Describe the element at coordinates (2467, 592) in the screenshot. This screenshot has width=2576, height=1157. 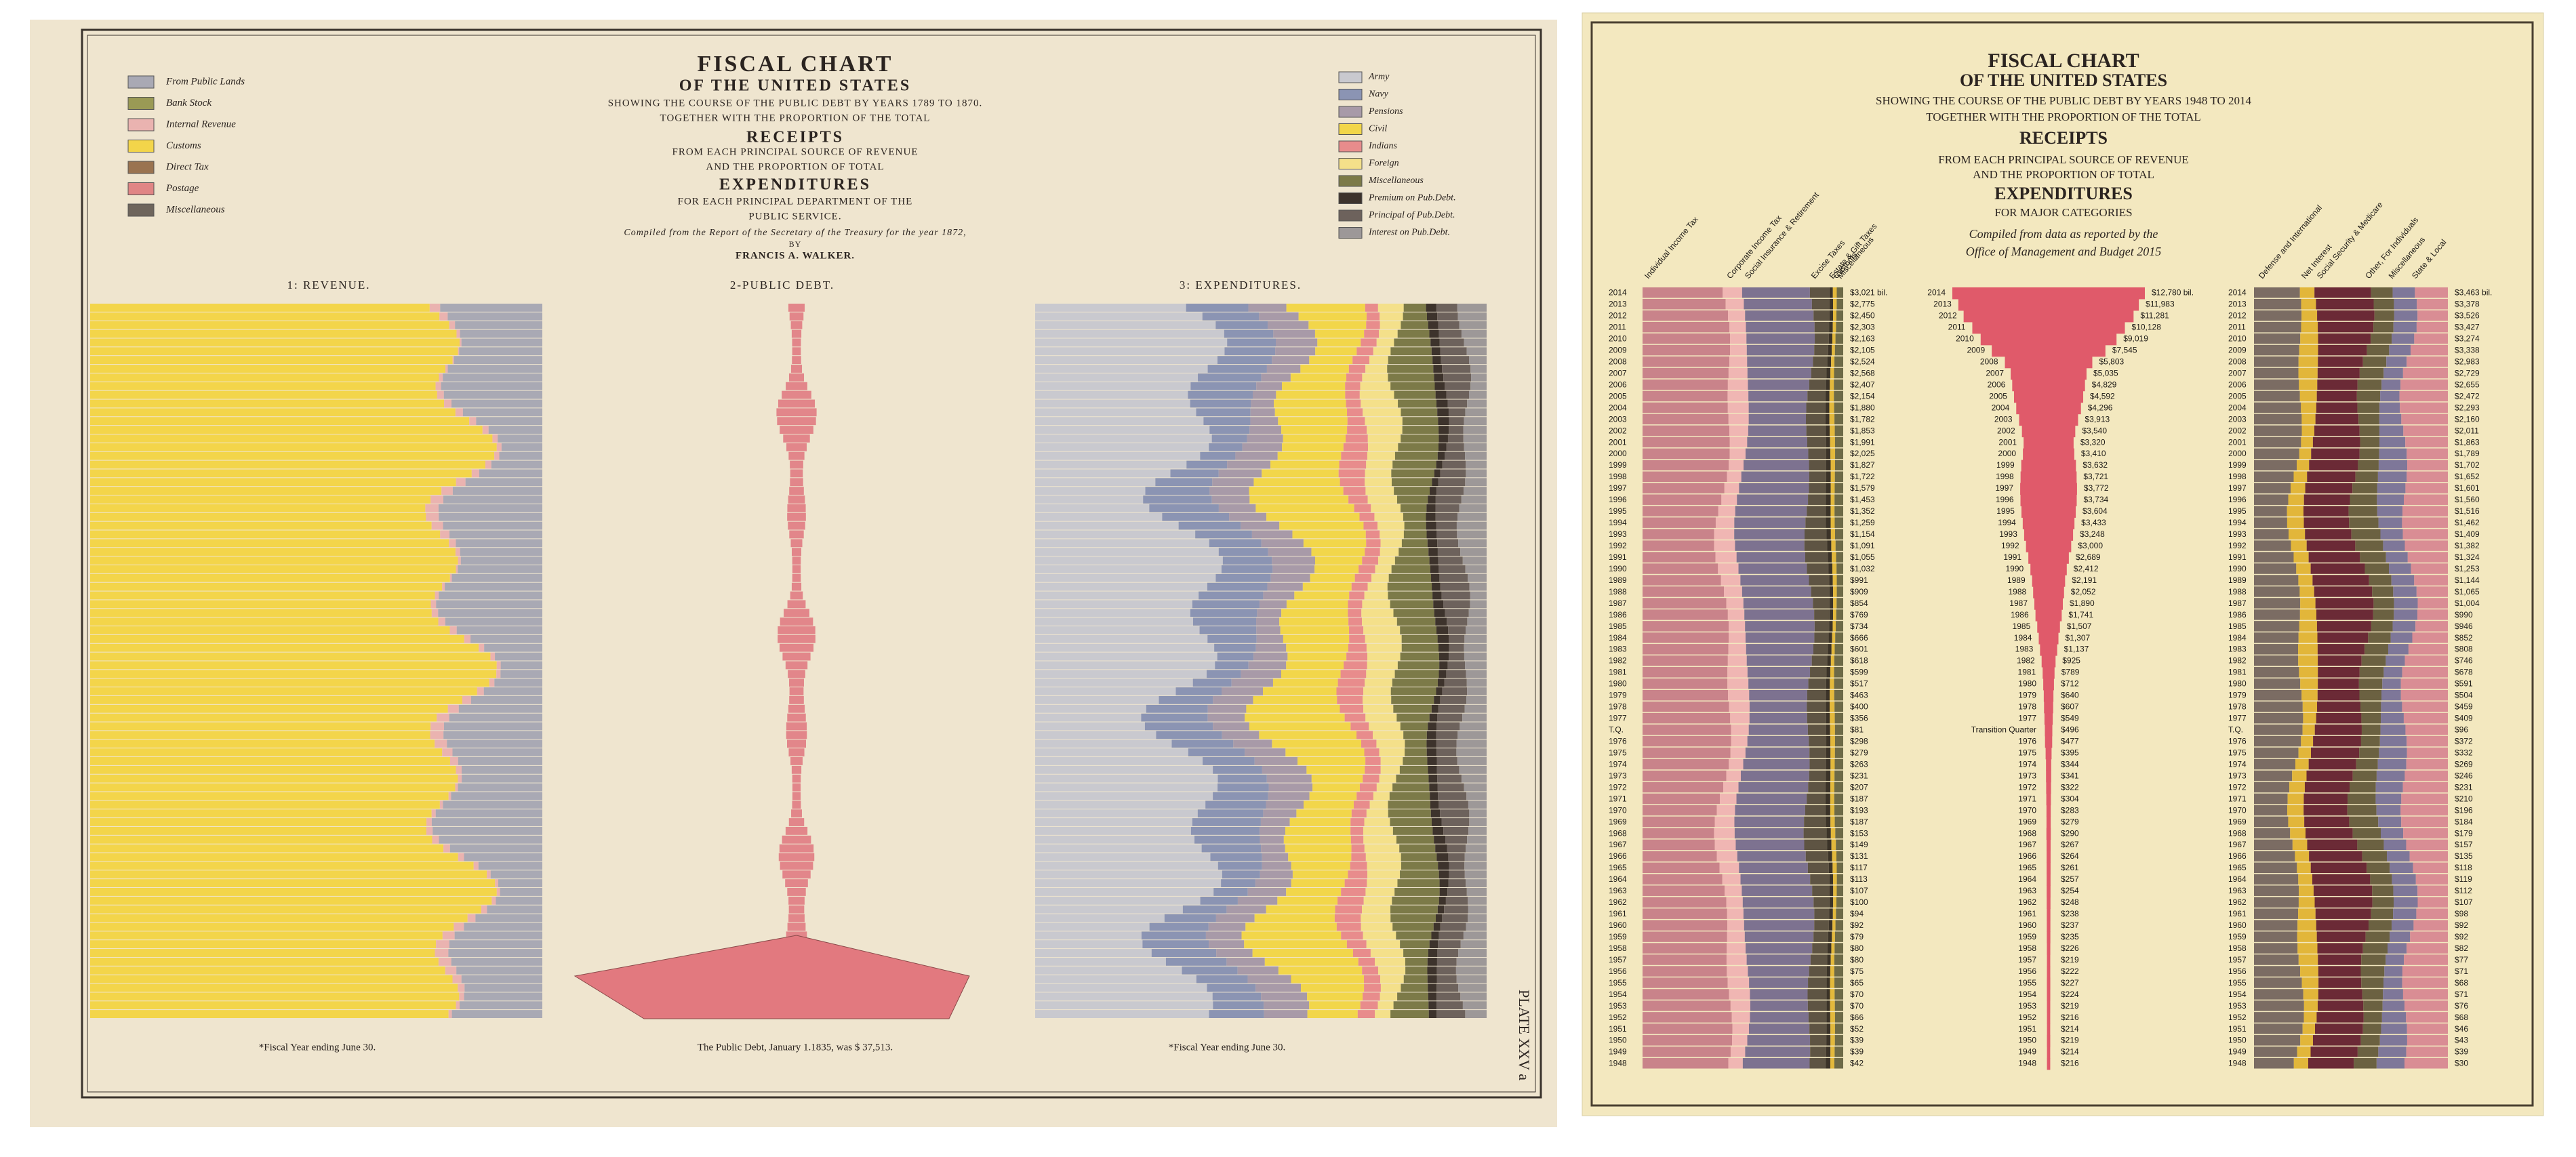
I see `expenditure-label: $1,065` at that location.